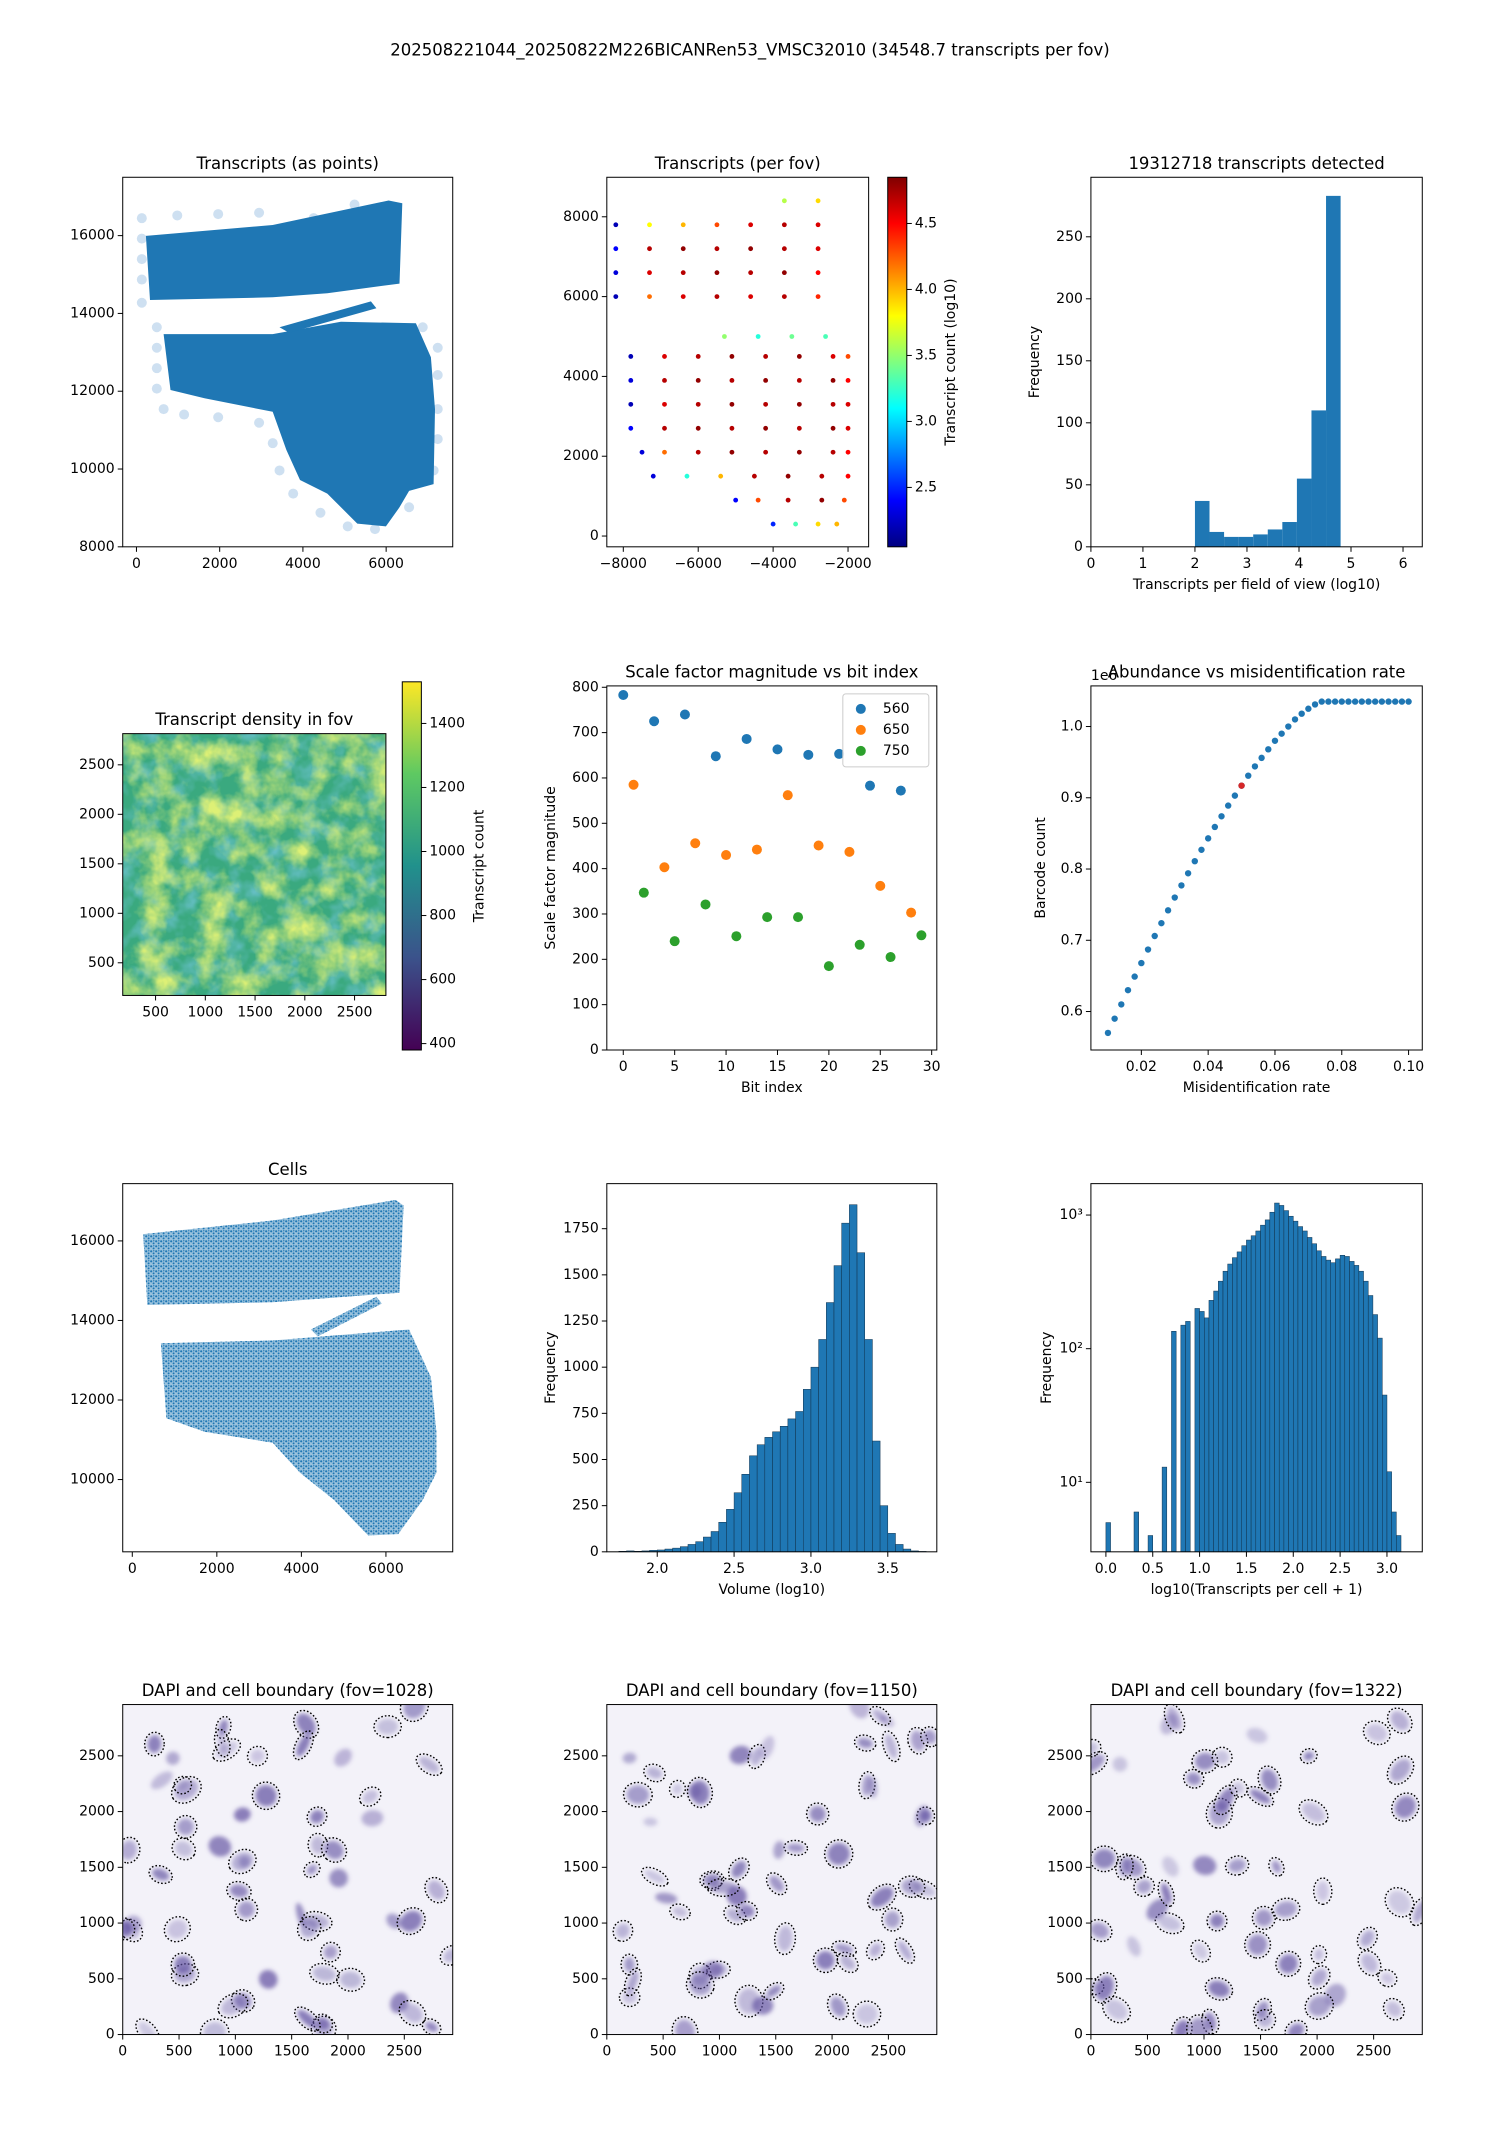  I want to click on chart-title: DAPI and cell boundary (fov=1322), so click(1257, 1690).